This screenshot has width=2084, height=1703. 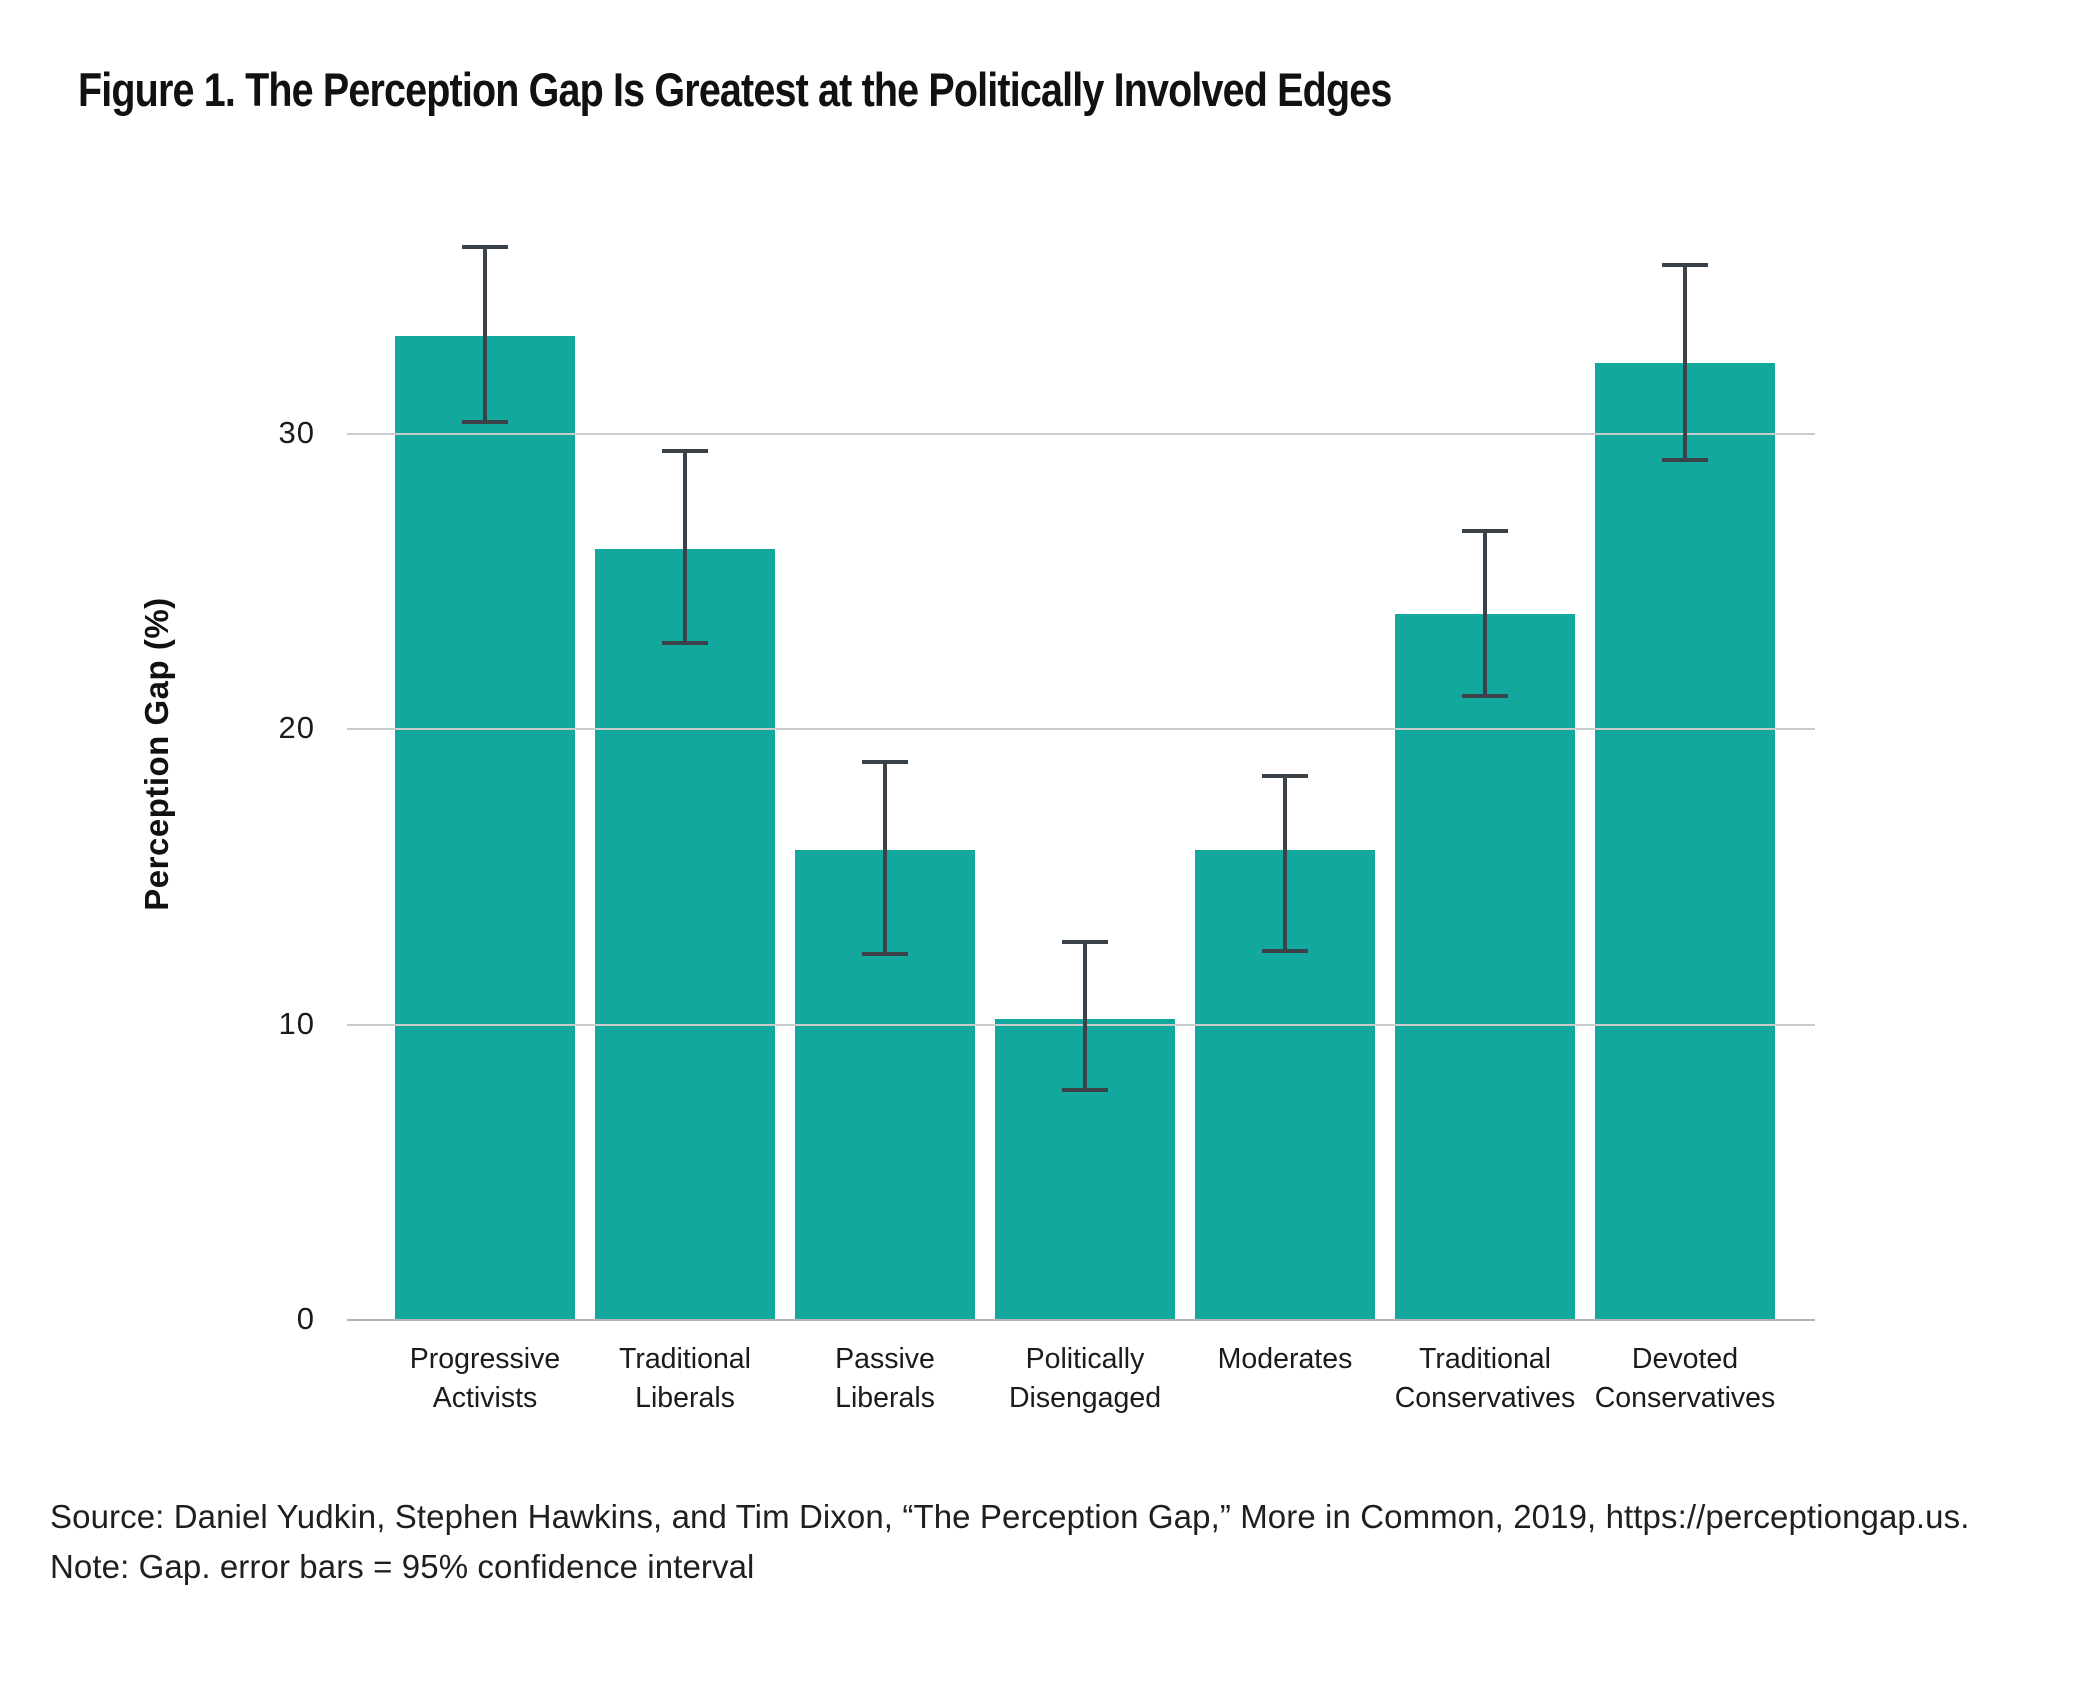 What do you see at coordinates (296, 727) in the screenshot?
I see `y-tick-label: 20` at bounding box center [296, 727].